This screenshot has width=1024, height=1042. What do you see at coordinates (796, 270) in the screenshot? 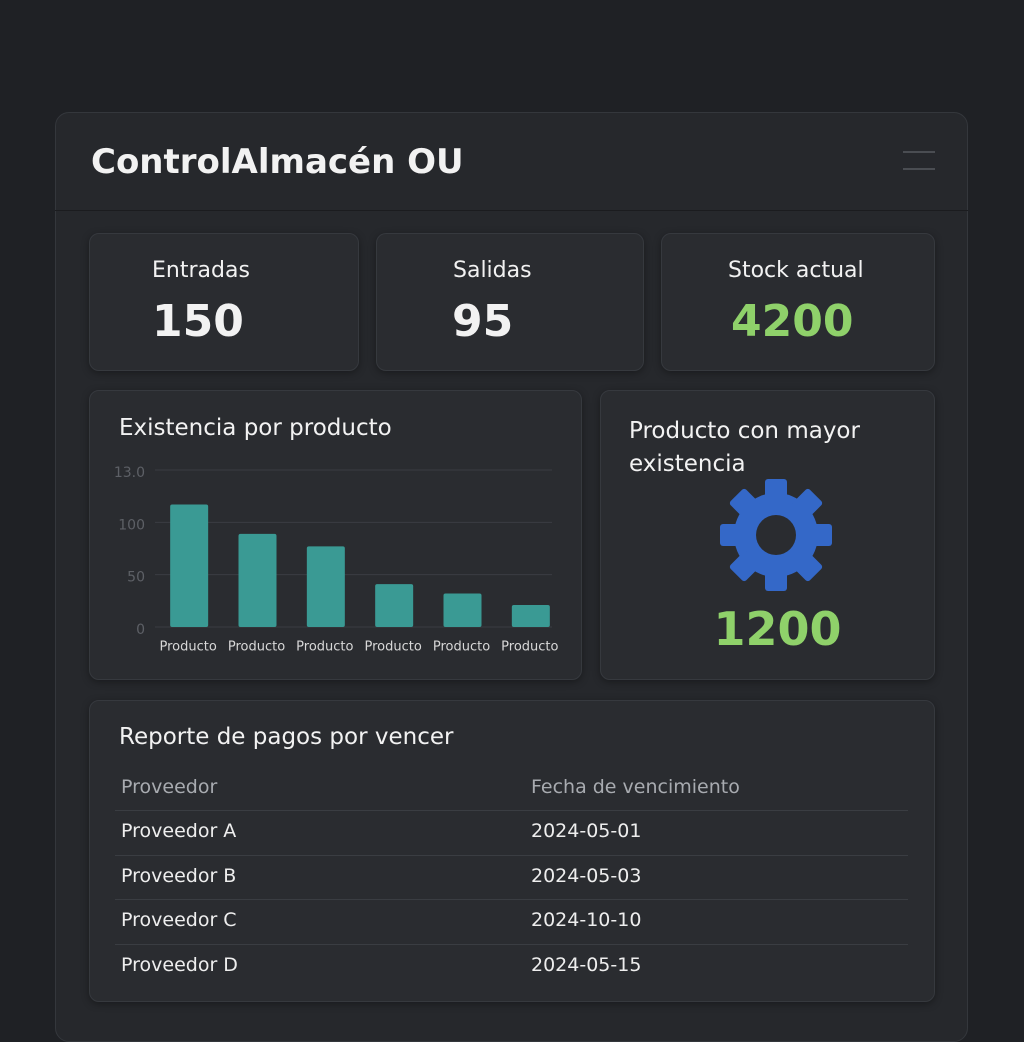
I see `stat-label: Stock actual` at bounding box center [796, 270].